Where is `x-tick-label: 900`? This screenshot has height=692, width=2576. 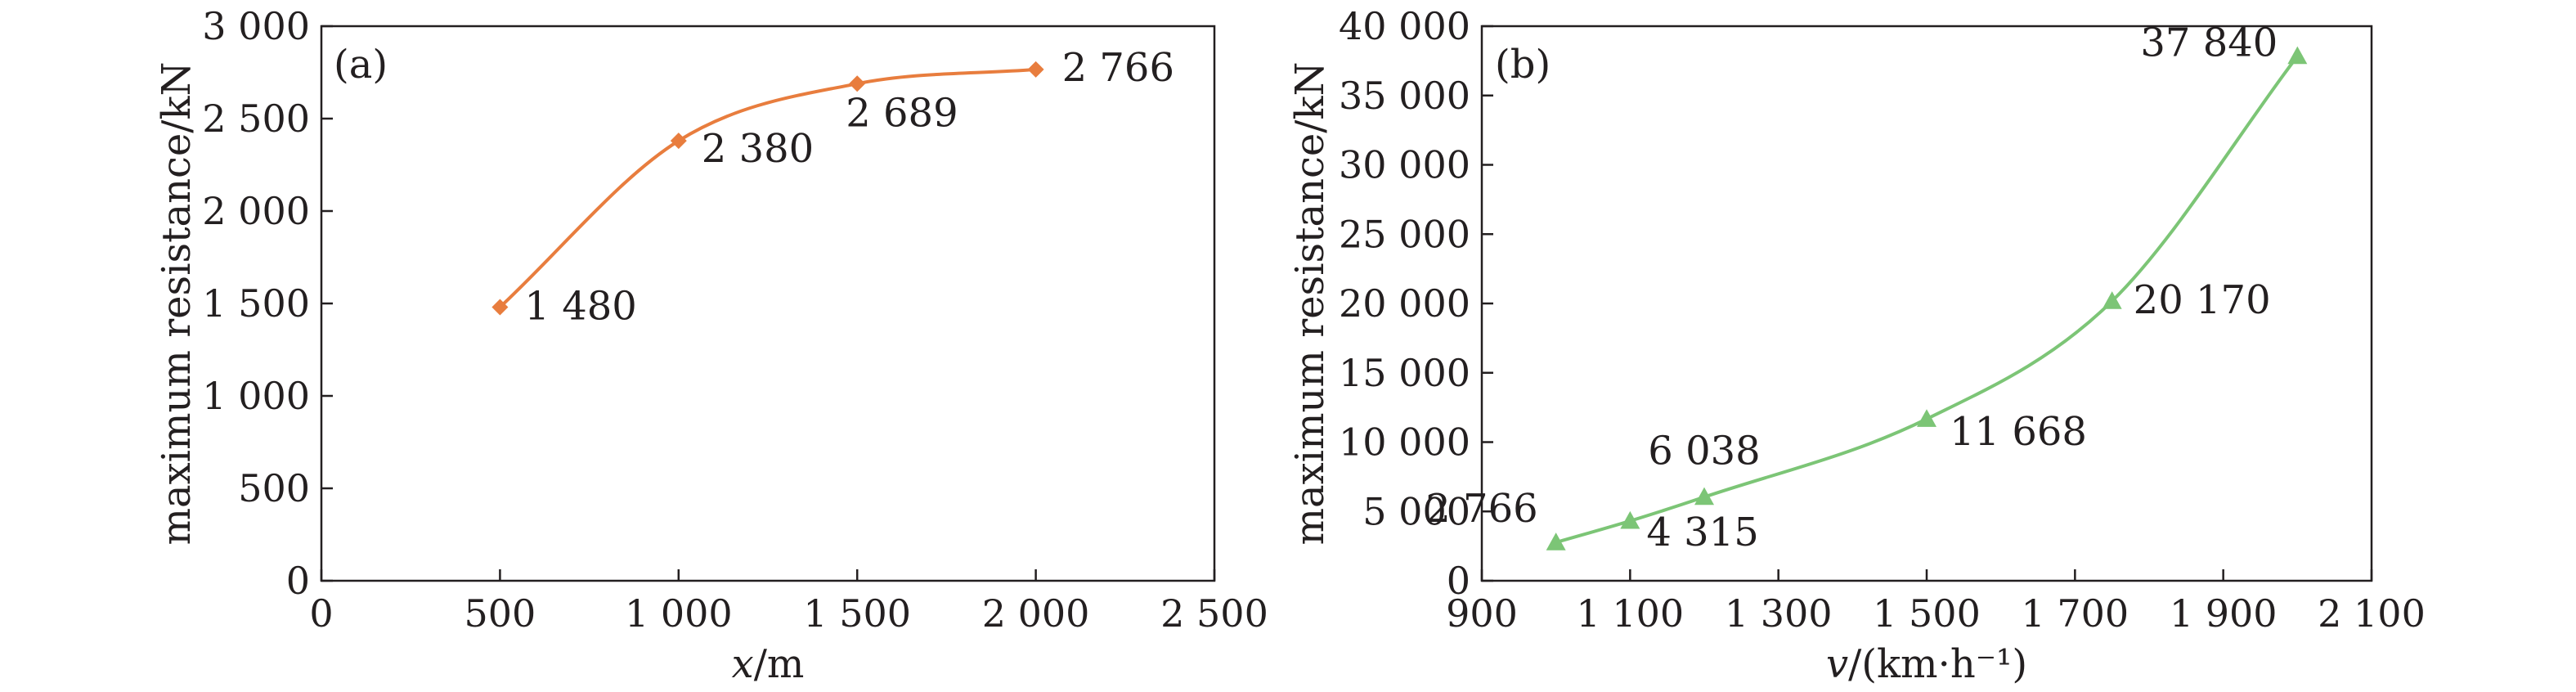
x-tick-label: 900 is located at coordinates (1482, 613).